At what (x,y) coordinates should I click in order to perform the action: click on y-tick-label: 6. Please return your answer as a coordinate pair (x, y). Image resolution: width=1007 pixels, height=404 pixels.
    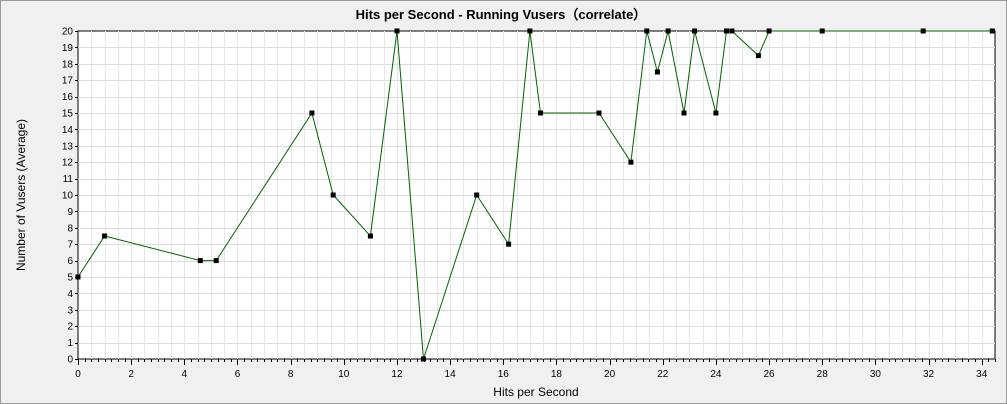
    Looking at the image, I should click on (70, 261).